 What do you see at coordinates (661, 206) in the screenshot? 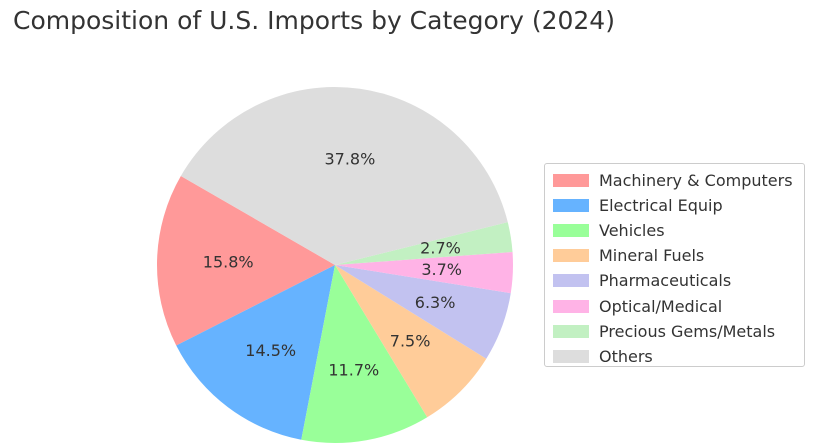
I see `legend-label: Electrical Equip` at bounding box center [661, 206].